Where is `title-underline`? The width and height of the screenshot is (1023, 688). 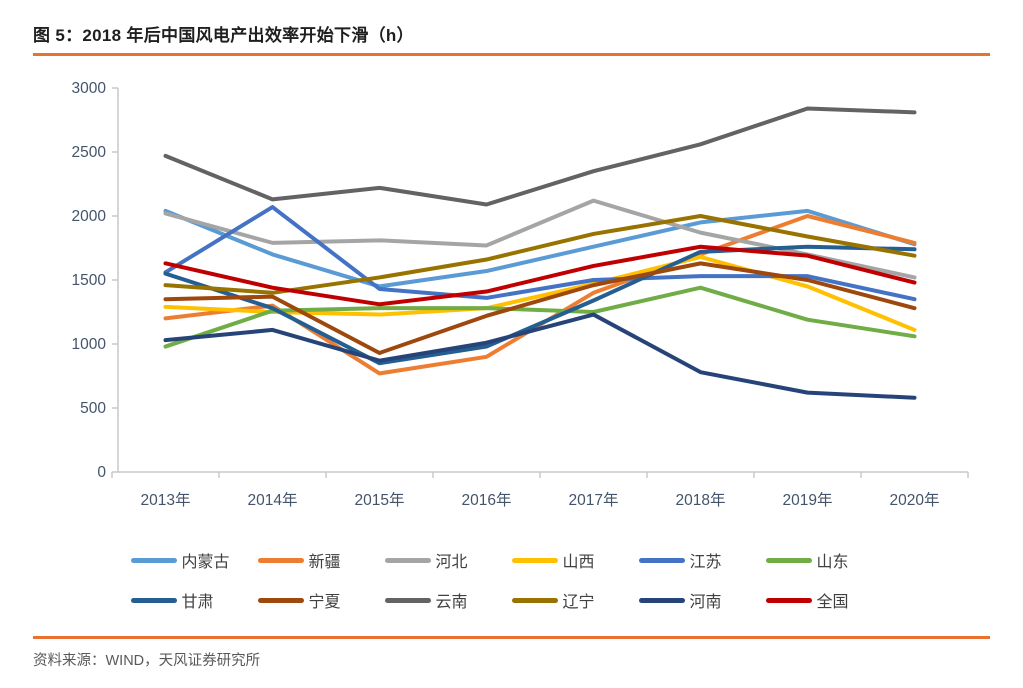
title-underline is located at coordinates (511, 54).